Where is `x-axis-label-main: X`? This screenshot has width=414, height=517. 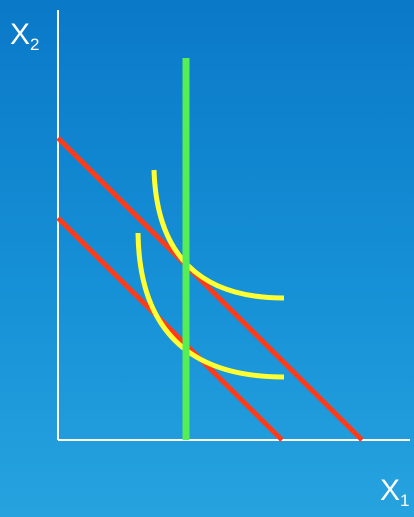 x-axis-label-main: X is located at coordinates (390, 490).